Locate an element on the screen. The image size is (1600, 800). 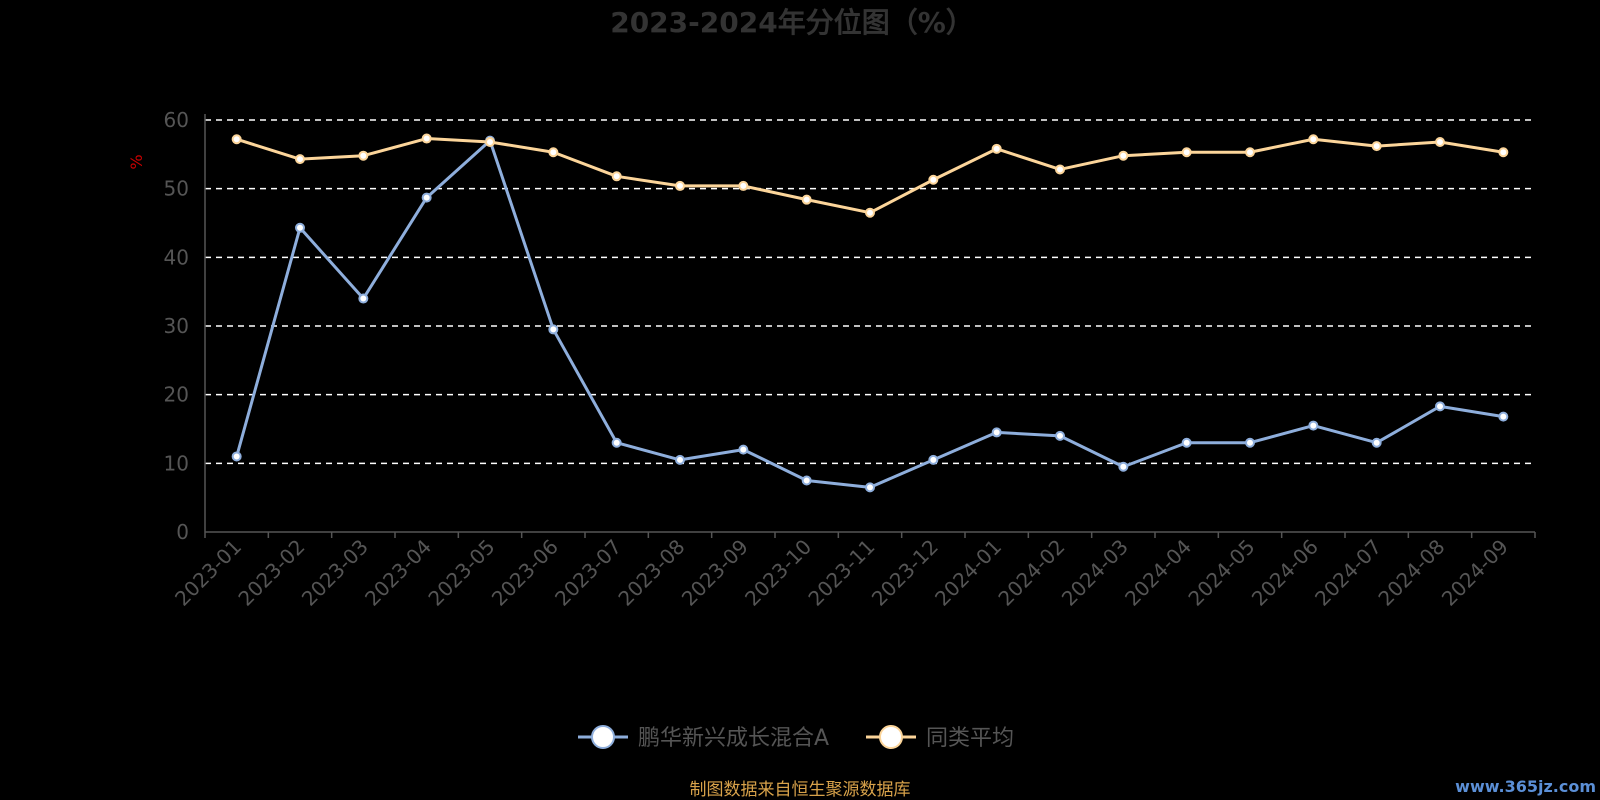
x-tick-label: 2023-02 is located at coordinates (271, 573).